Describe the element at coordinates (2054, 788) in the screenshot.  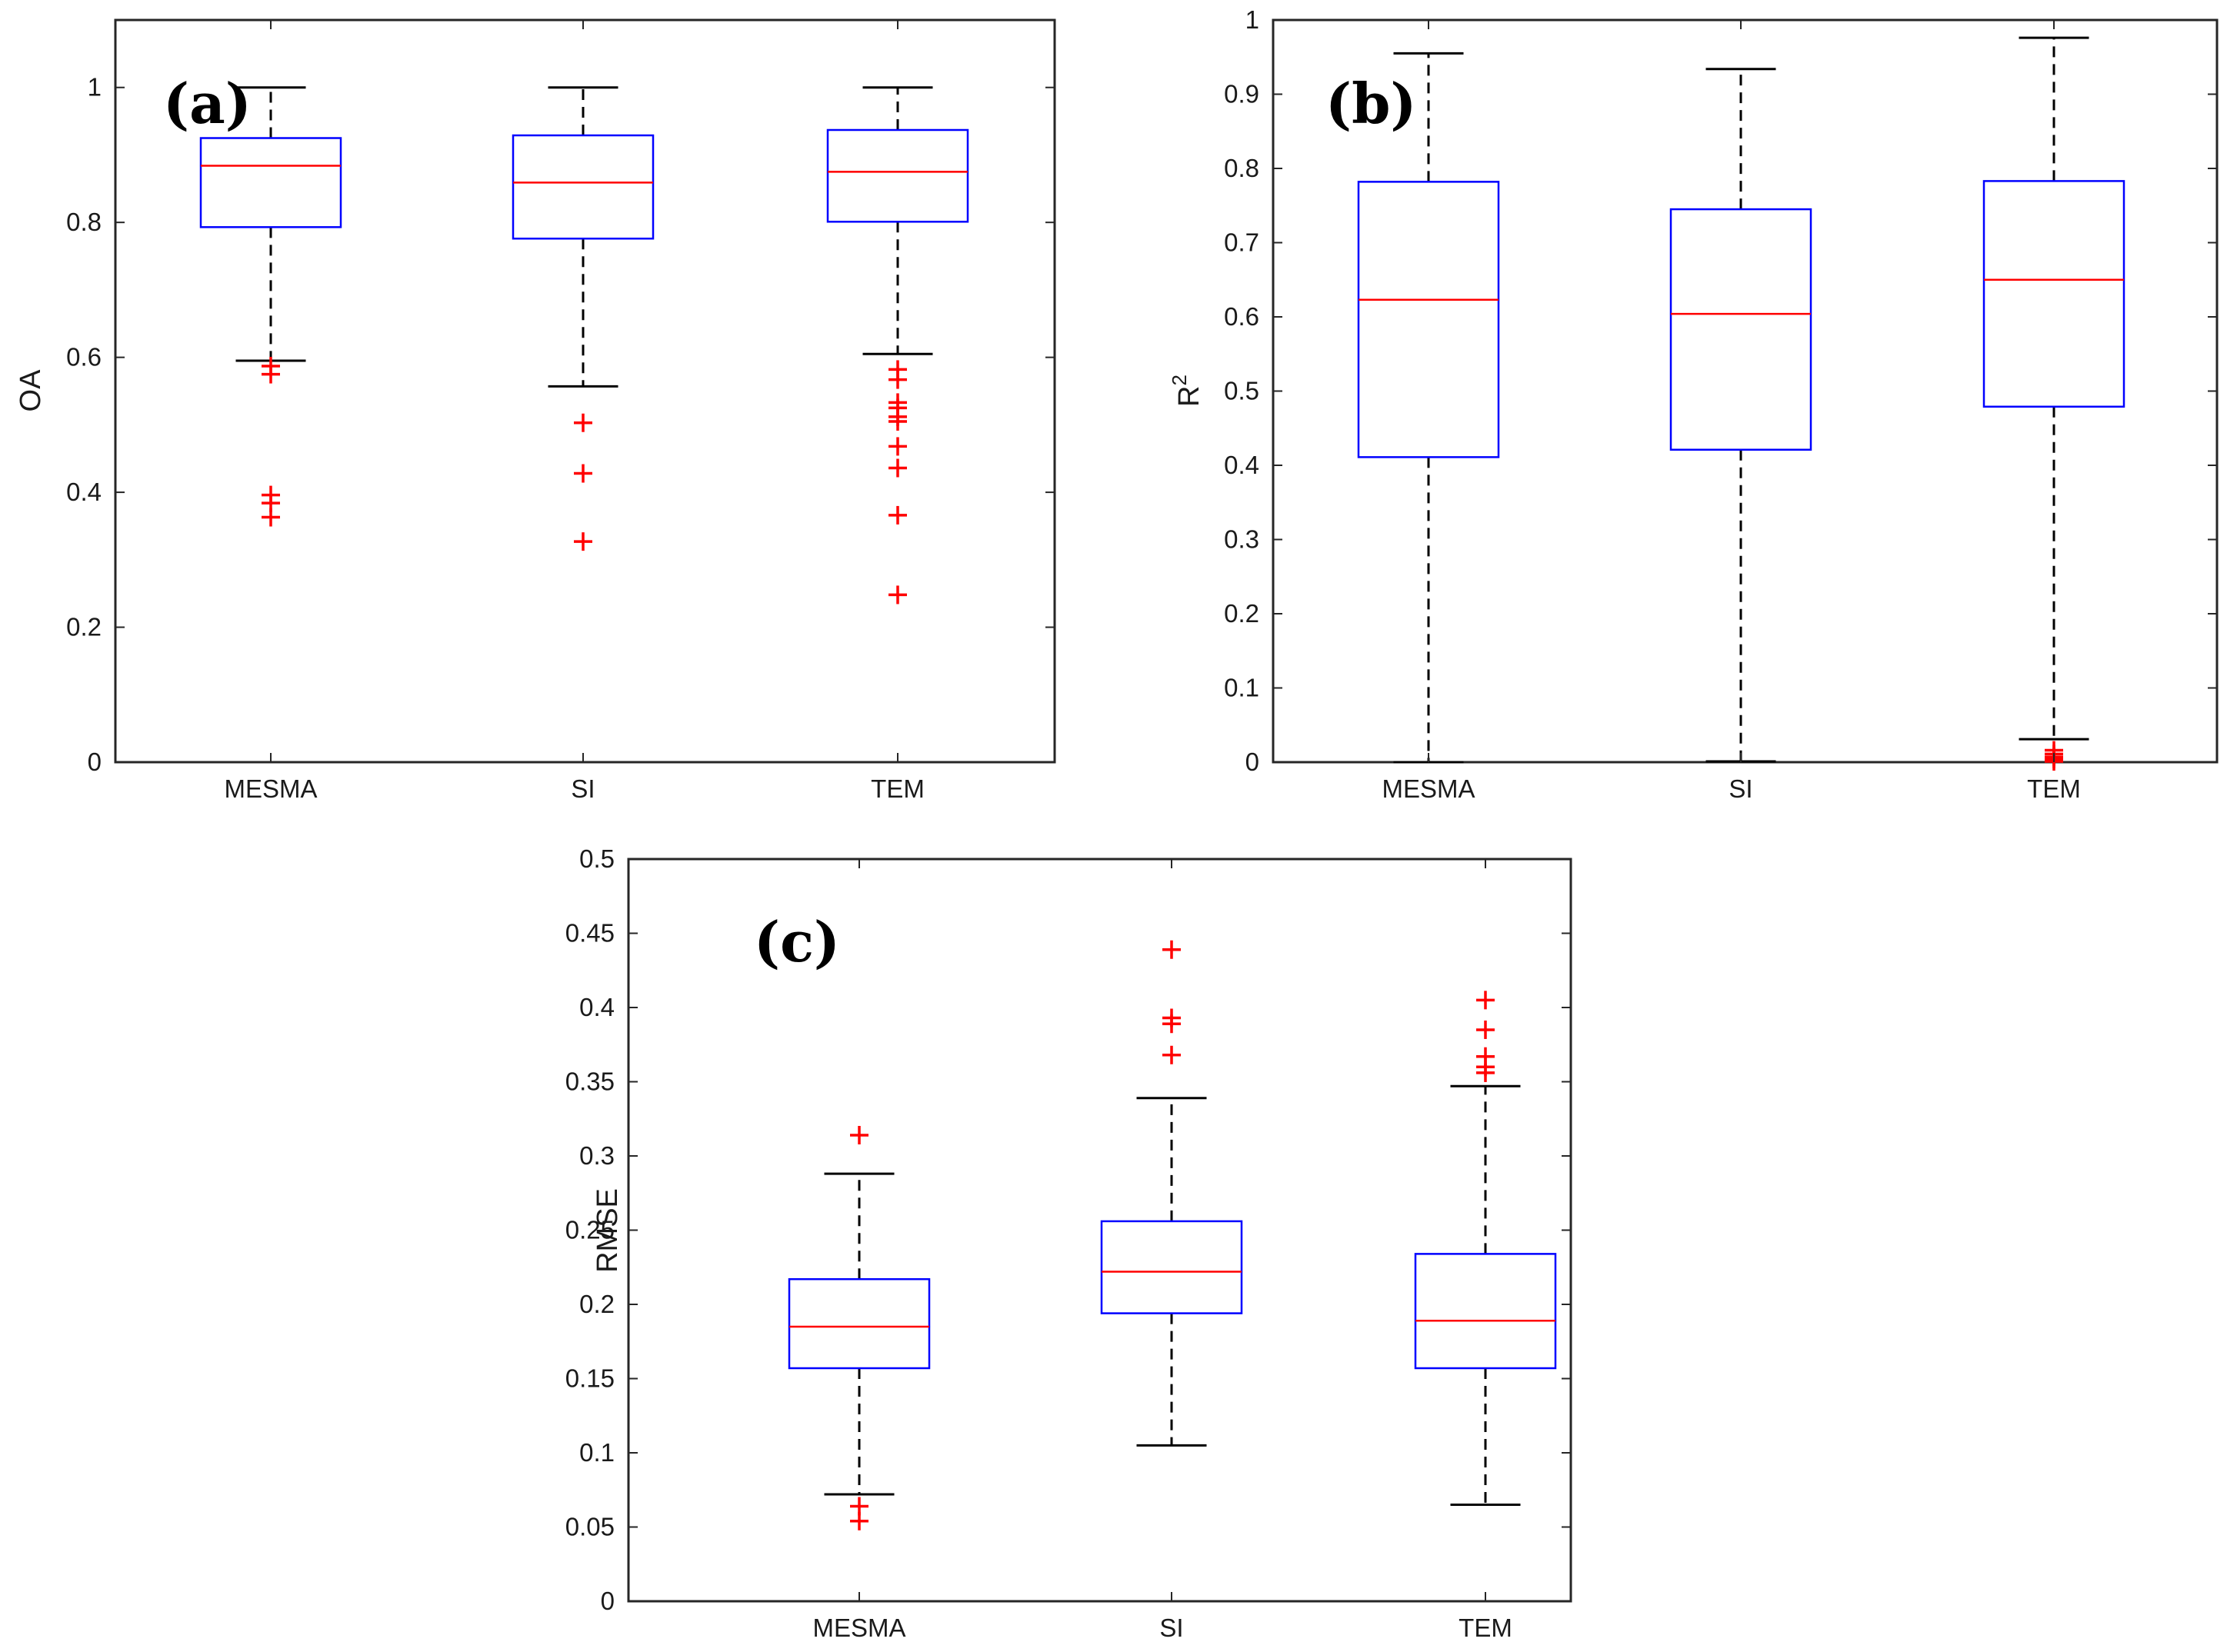
I see `panel-b-xtick-label-tem: TEM` at that location.